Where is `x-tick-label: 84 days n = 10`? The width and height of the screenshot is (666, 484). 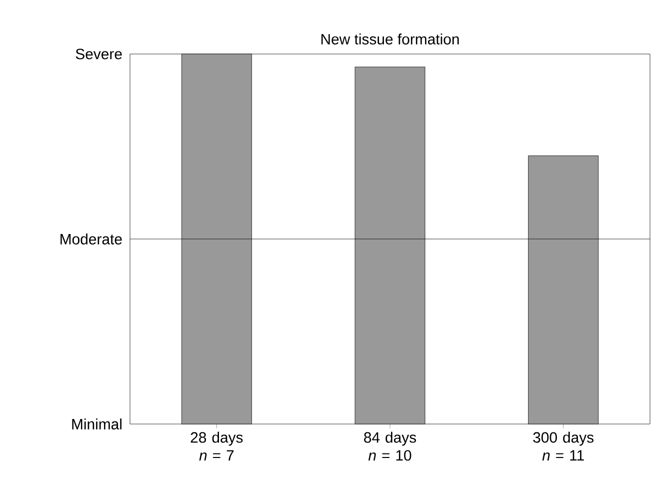
x-tick-label: 84 days n = 10 is located at coordinates (390, 446).